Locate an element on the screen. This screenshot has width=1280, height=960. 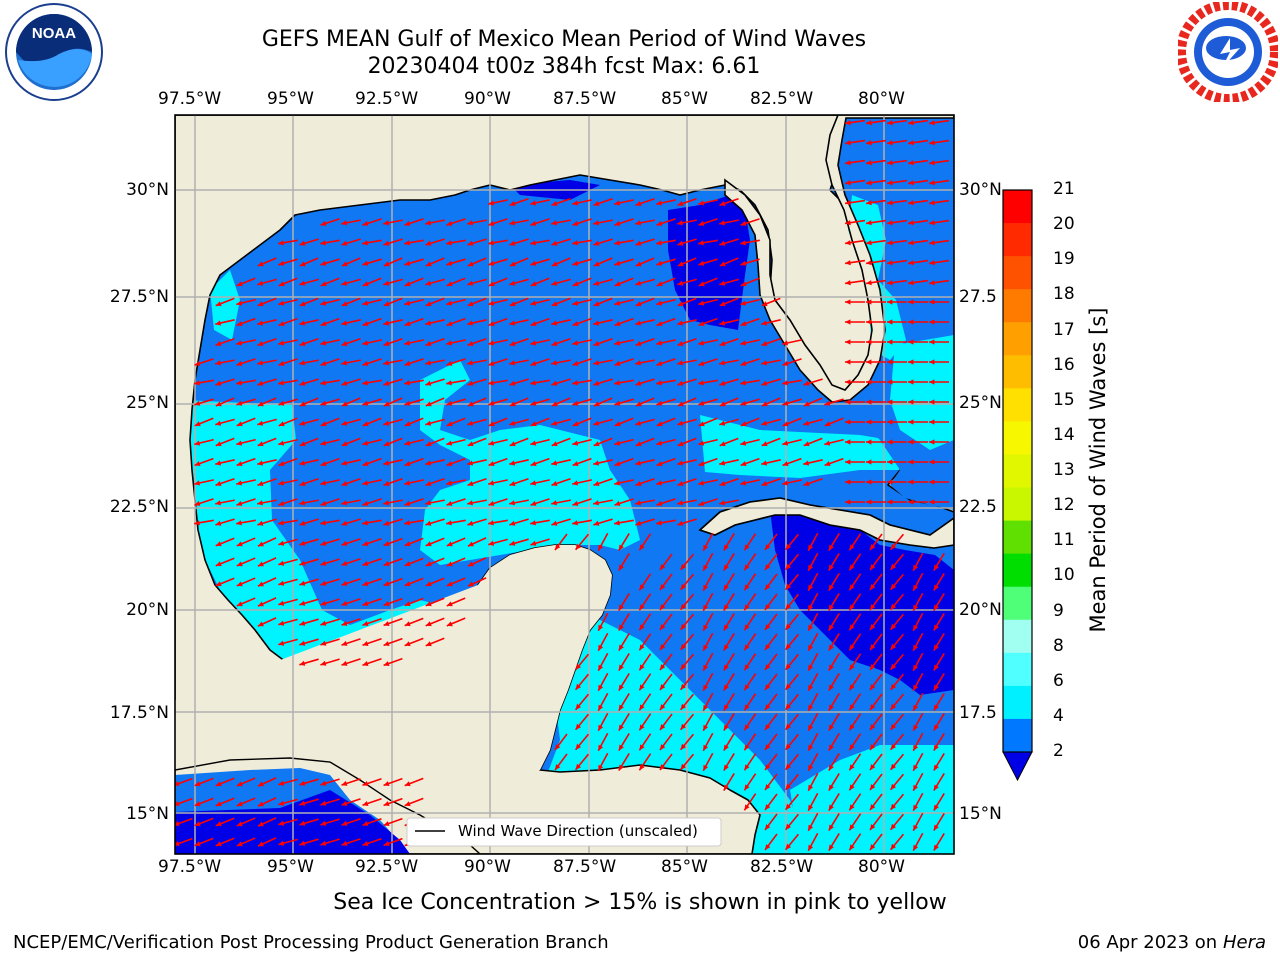
wind-direction-legend is located at coordinates (564, 832).